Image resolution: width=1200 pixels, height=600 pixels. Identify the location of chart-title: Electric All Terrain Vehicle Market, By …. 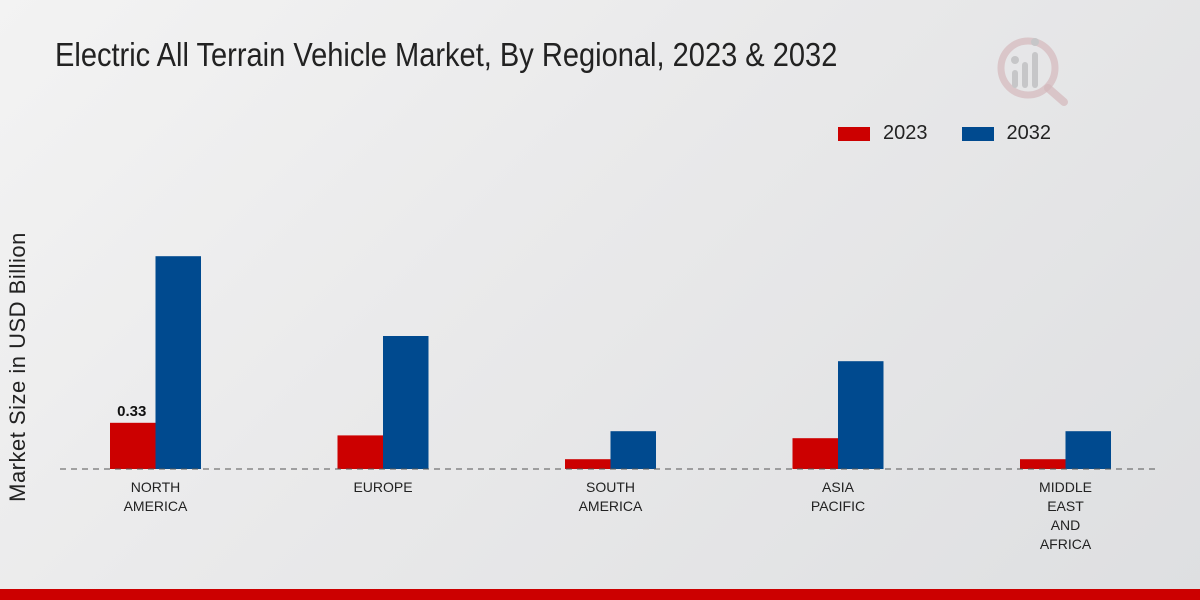
(446, 54).